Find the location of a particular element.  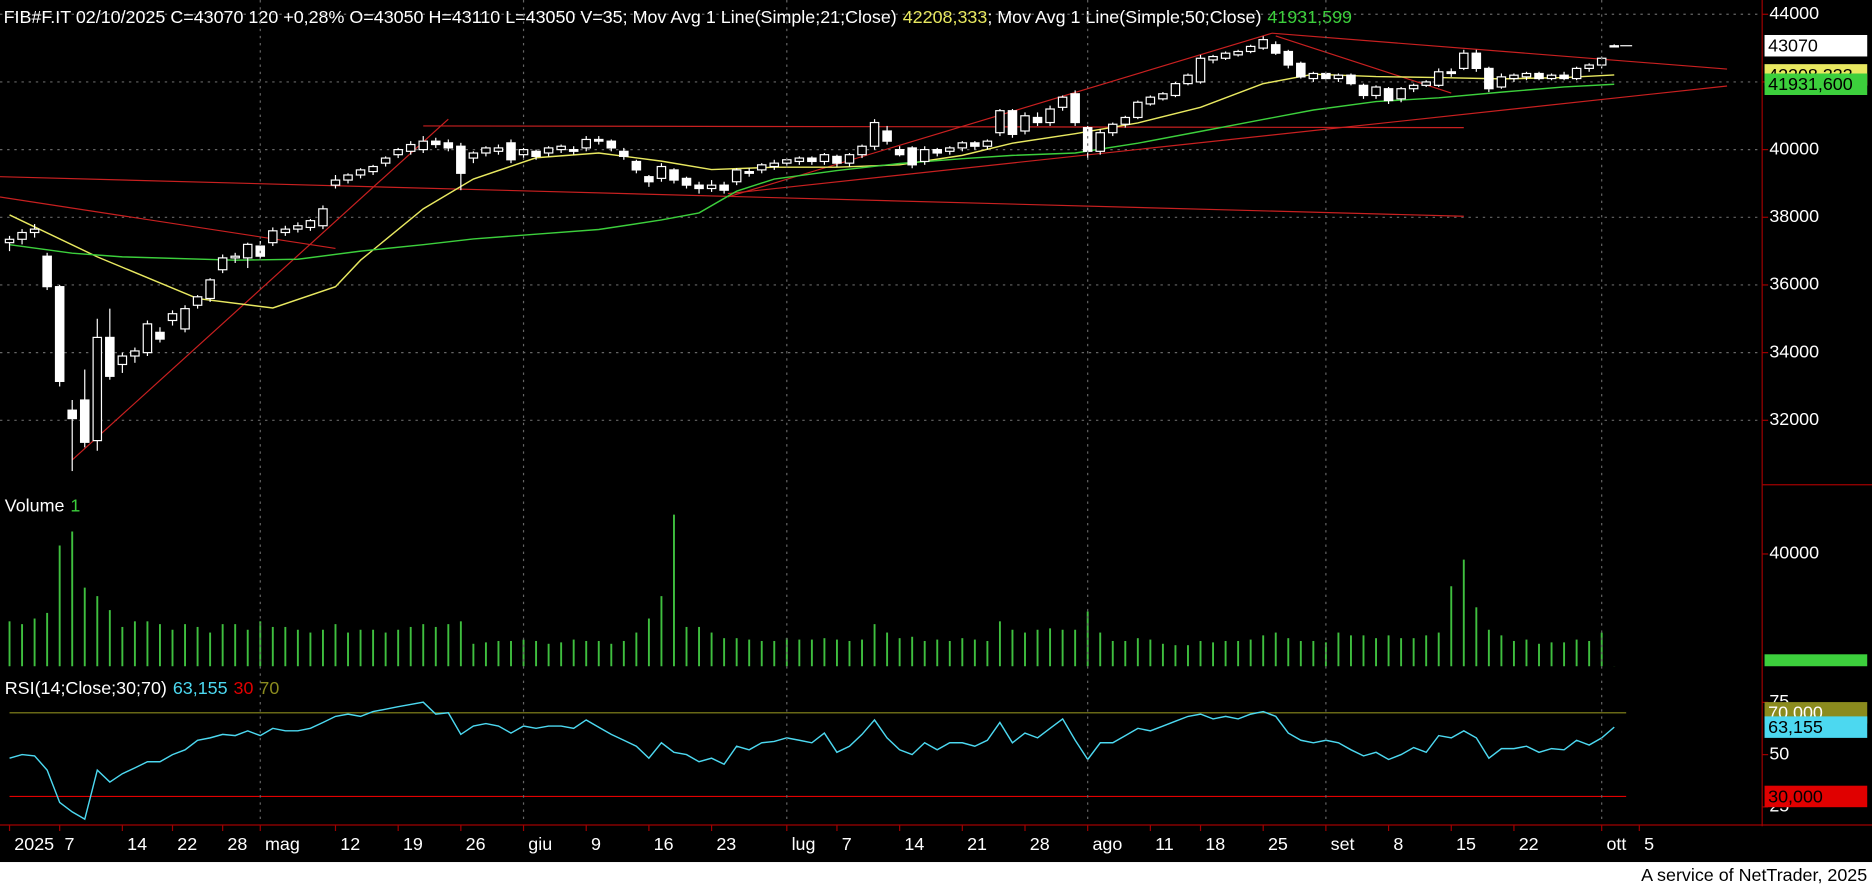

y-tick-label: 44000 is located at coordinates (1794, 13).